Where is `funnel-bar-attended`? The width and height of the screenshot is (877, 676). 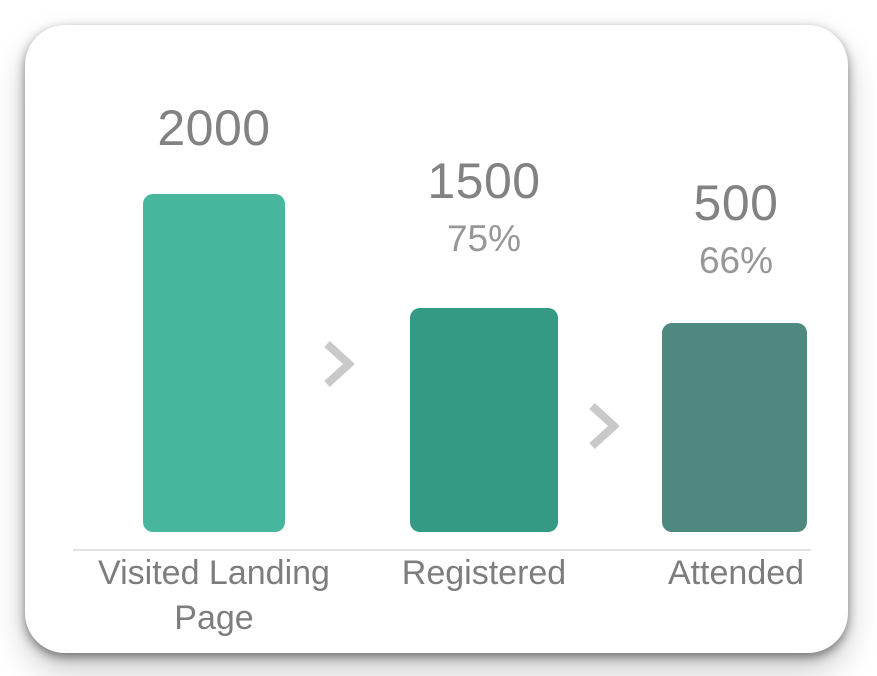
funnel-bar-attended is located at coordinates (734, 427).